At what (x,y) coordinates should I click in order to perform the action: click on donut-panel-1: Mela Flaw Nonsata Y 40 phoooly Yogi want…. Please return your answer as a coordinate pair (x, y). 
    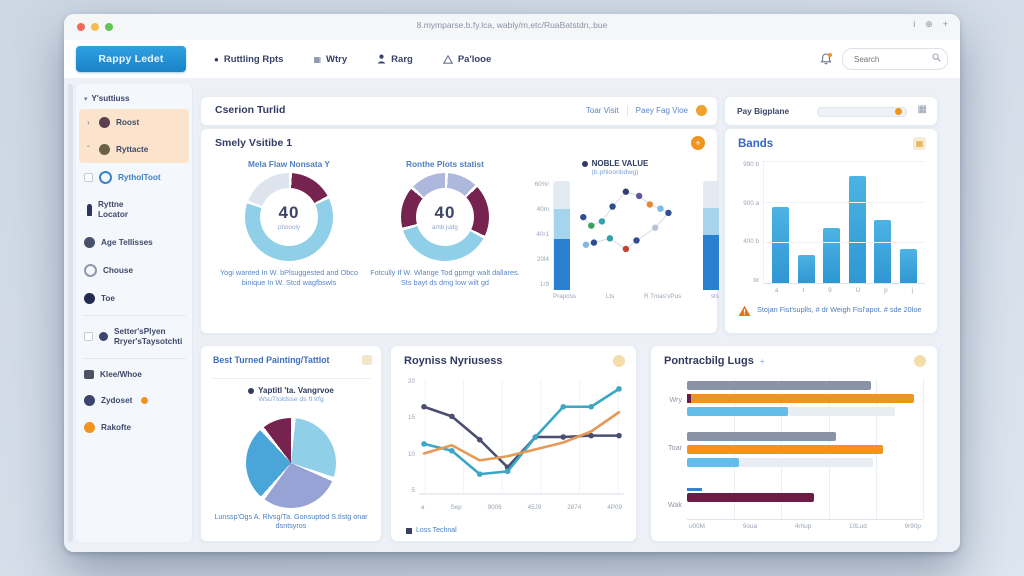
    Looking at the image, I should click on (289, 243).